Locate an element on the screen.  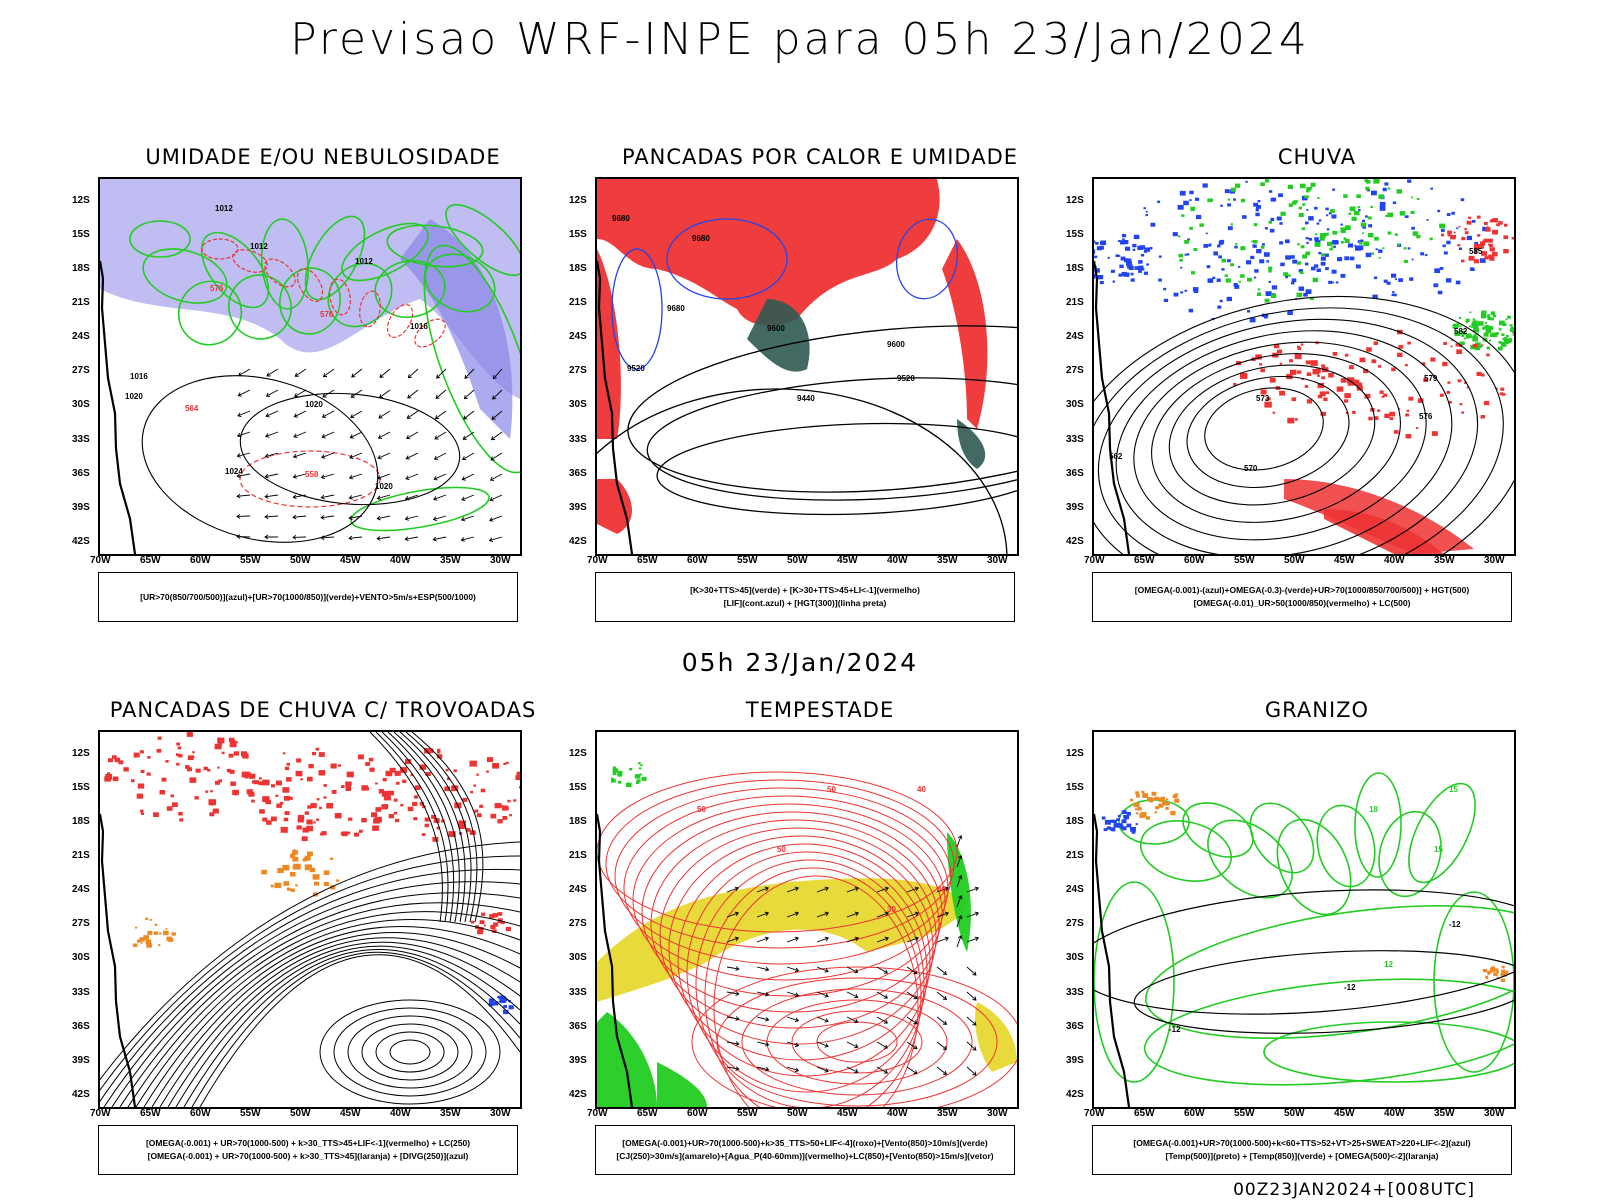
latitude-tick-label: 27S is located at coordinates (81, 924).